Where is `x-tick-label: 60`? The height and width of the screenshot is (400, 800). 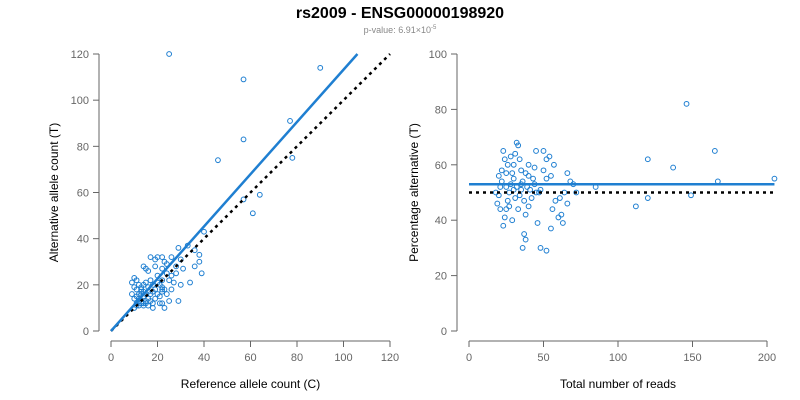 x-tick-label: 60 is located at coordinates (250, 358).